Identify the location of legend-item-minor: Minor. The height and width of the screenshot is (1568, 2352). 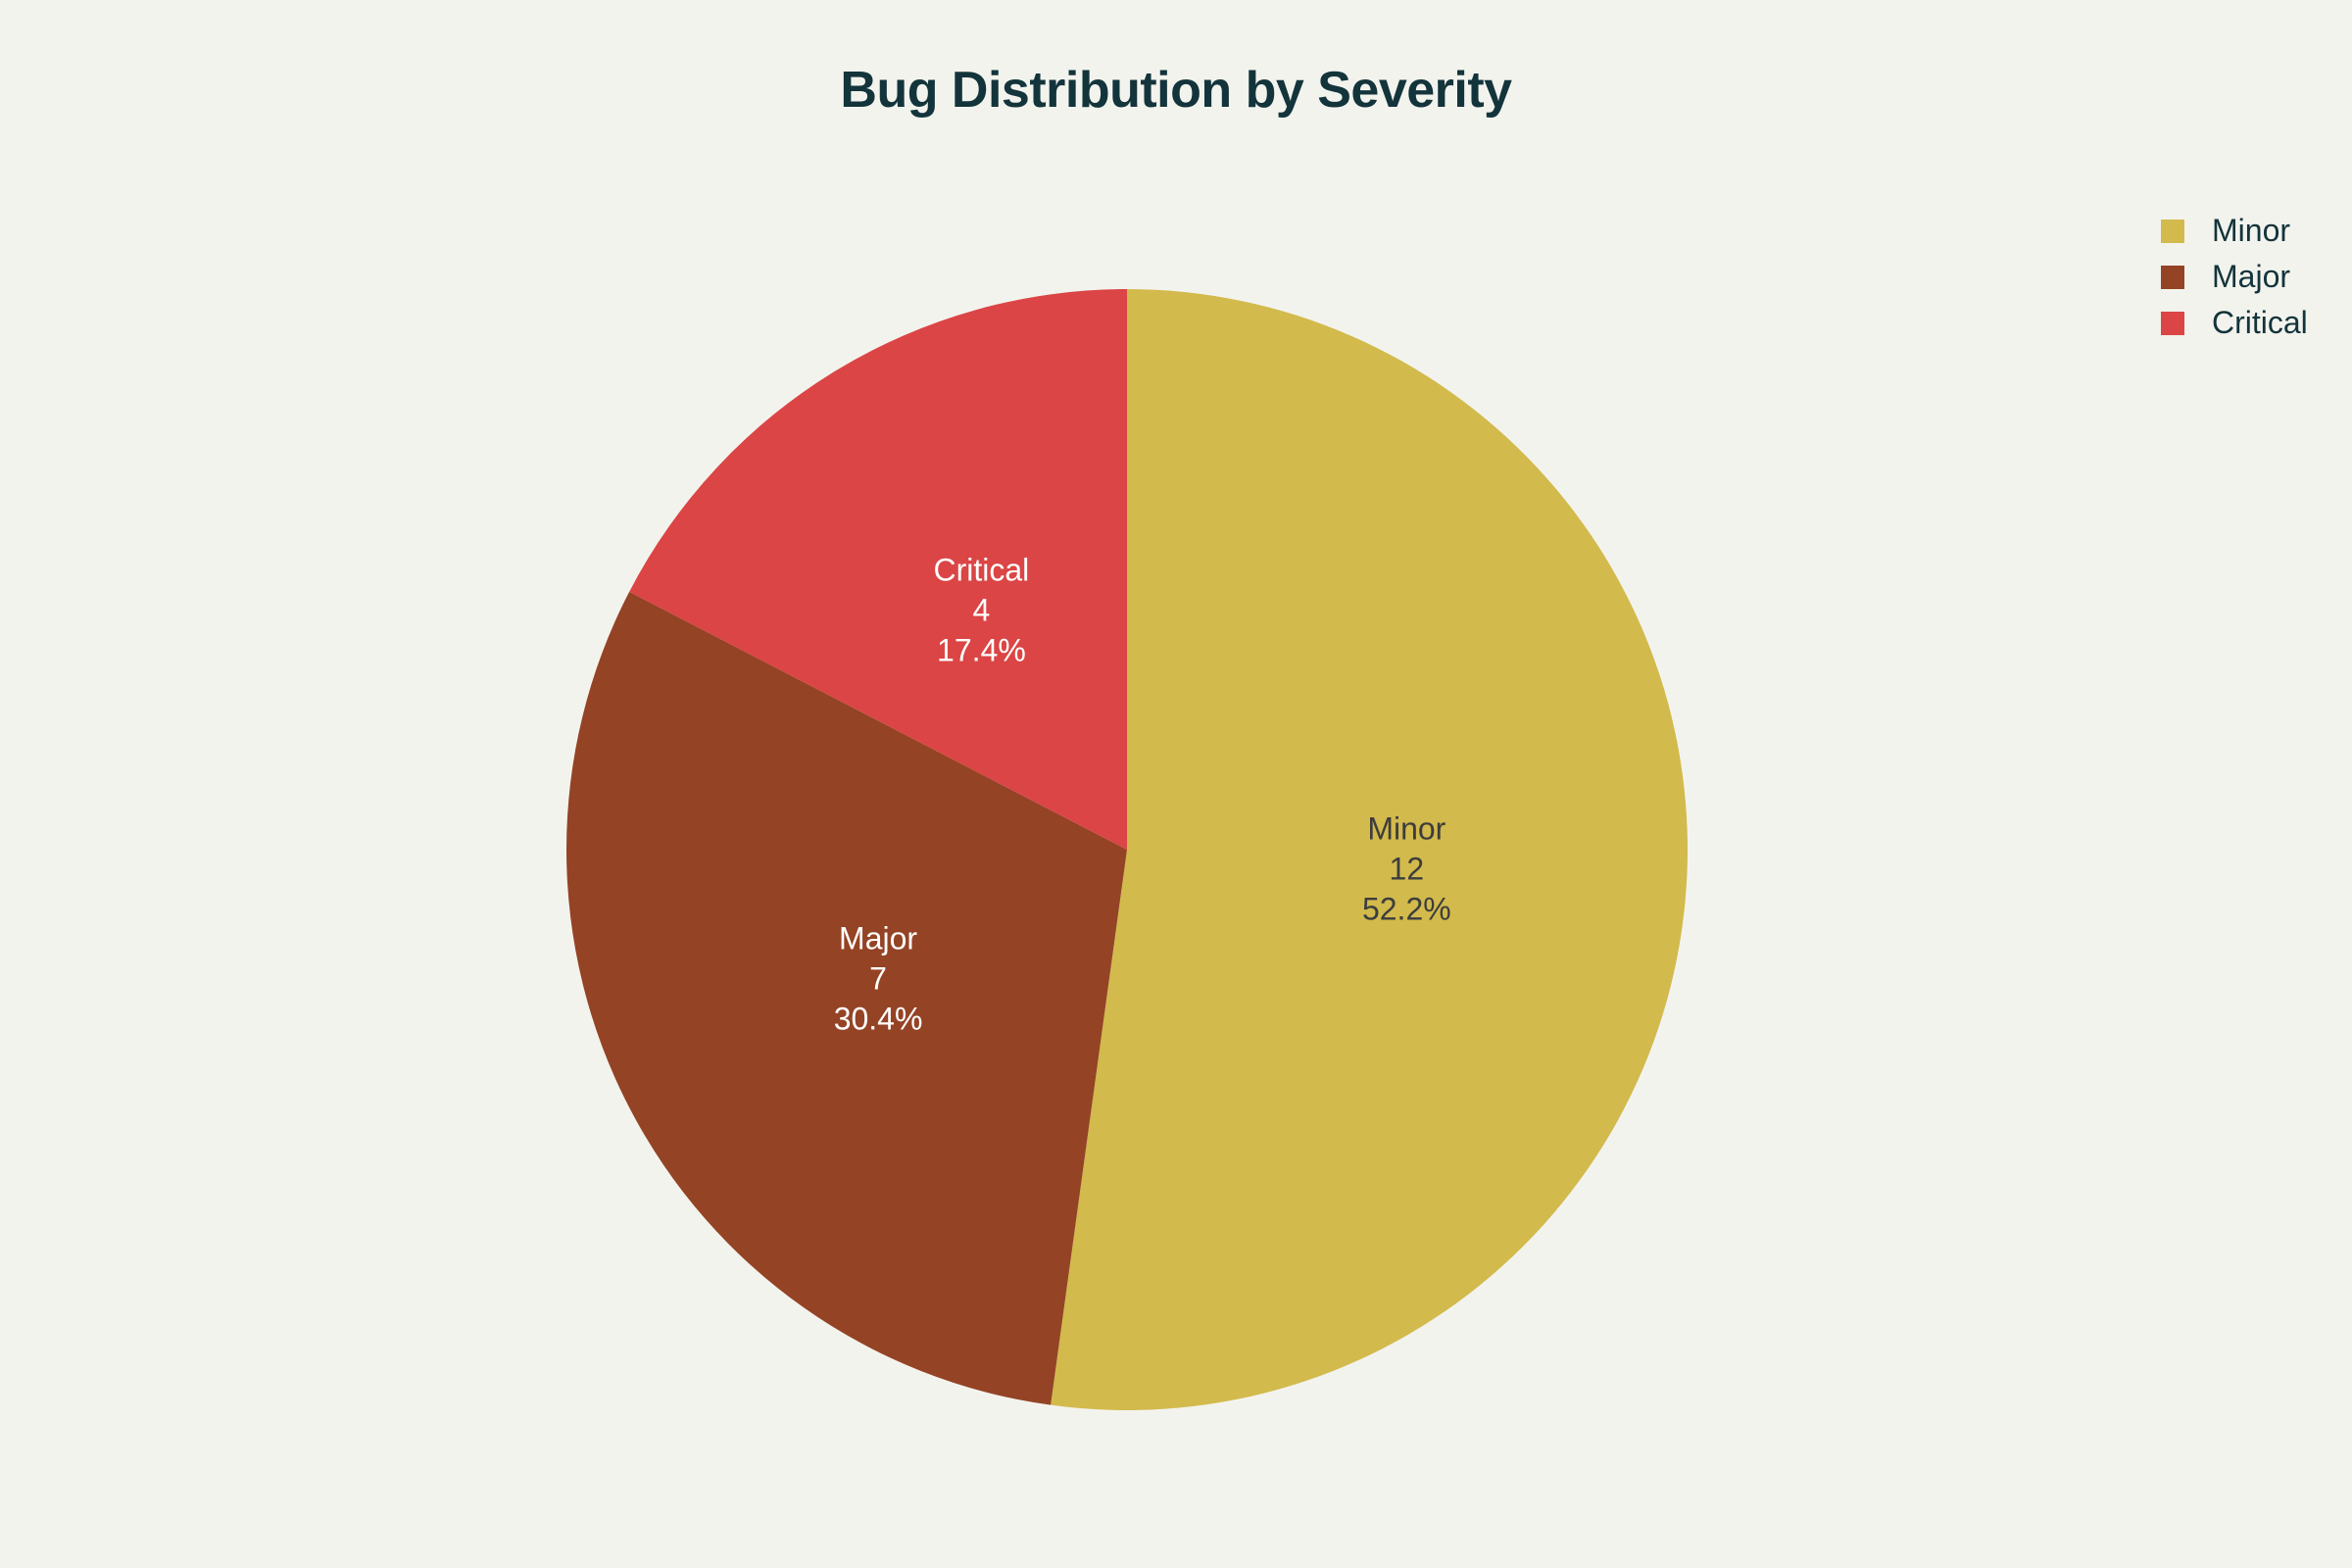
(2234, 231).